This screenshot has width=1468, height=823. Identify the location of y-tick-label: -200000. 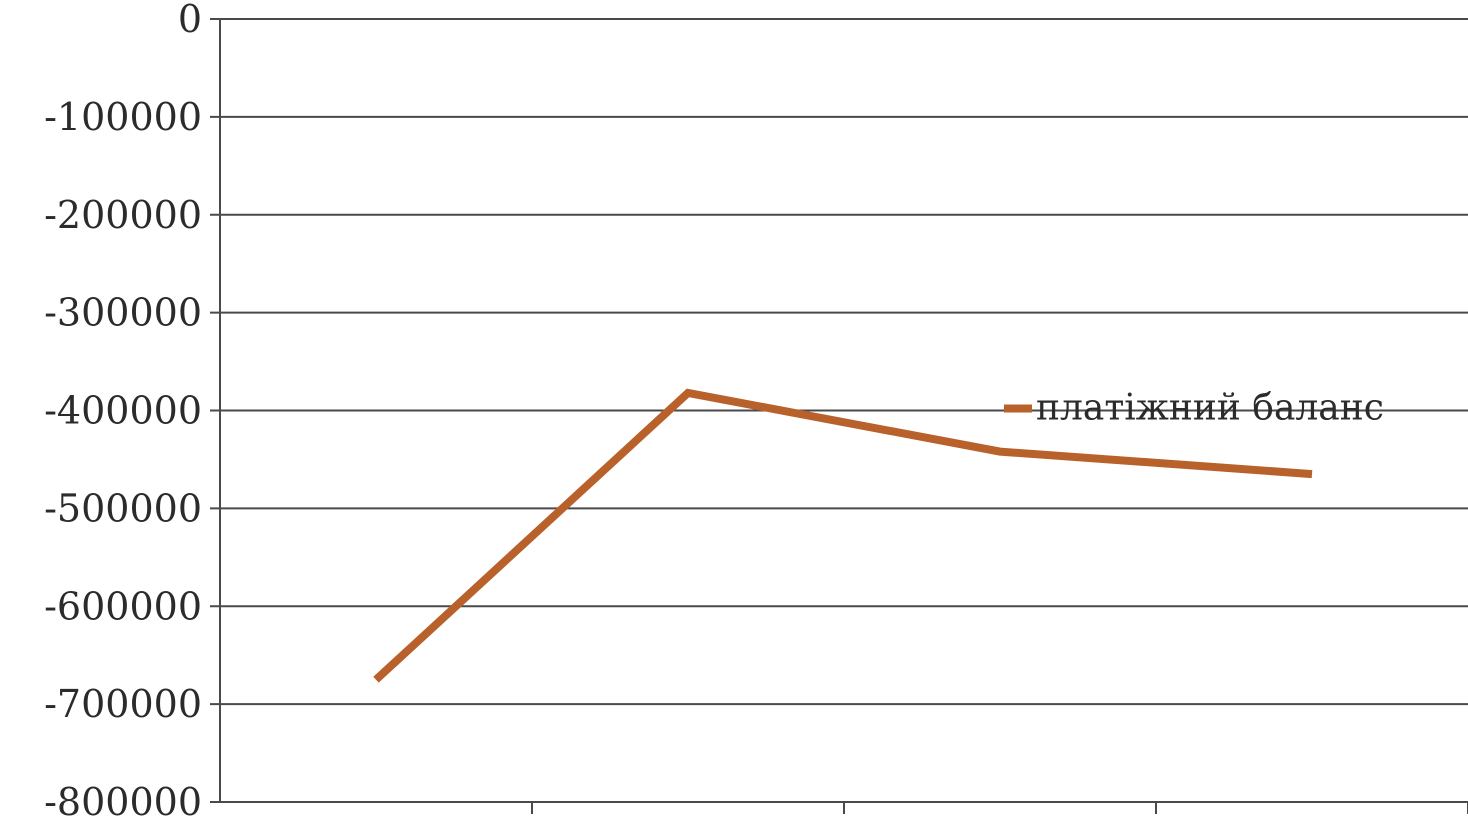
(123, 215).